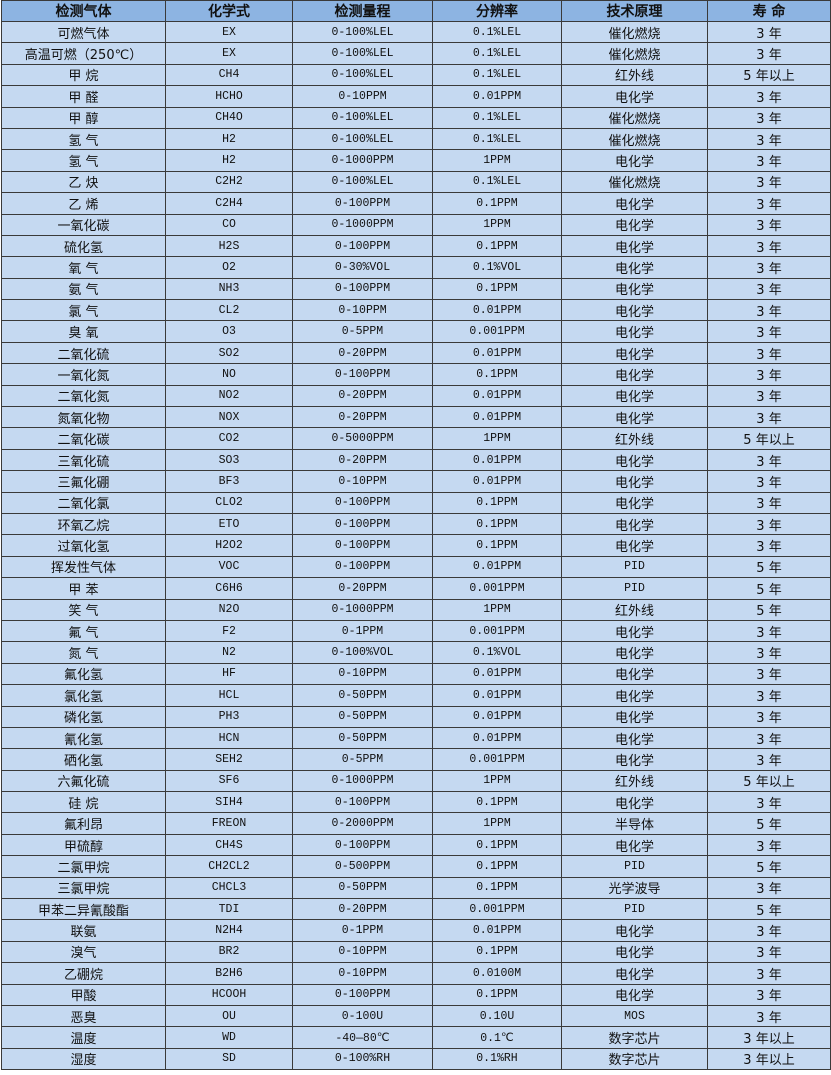  What do you see at coordinates (83, 759) in the screenshot?
I see `gas-name-cell: 硒化氢` at bounding box center [83, 759].